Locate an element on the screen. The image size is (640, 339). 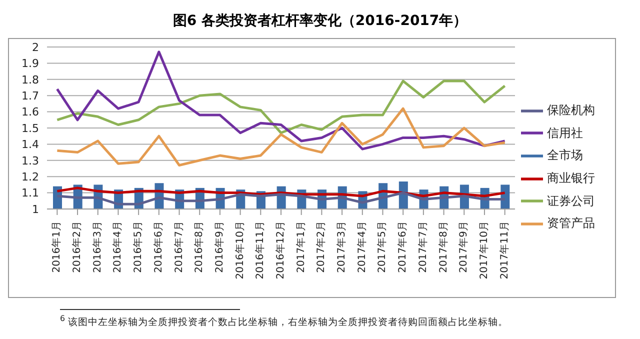
x-tick-label: 2016年7月 is located at coordinates (178, 247).